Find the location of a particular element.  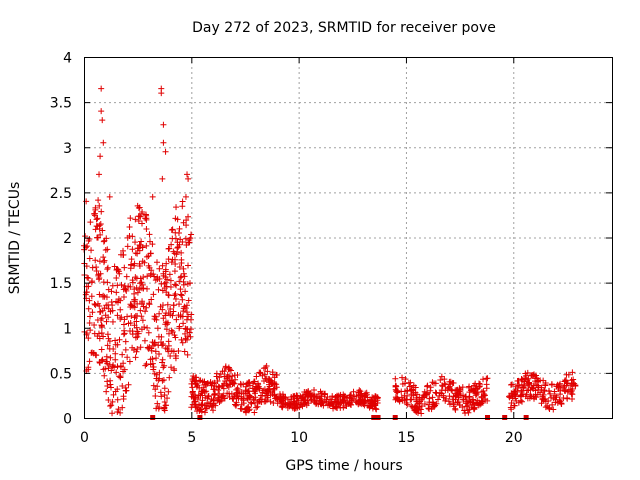

x-tick-label: 0 is located at coordinates (84, 438).